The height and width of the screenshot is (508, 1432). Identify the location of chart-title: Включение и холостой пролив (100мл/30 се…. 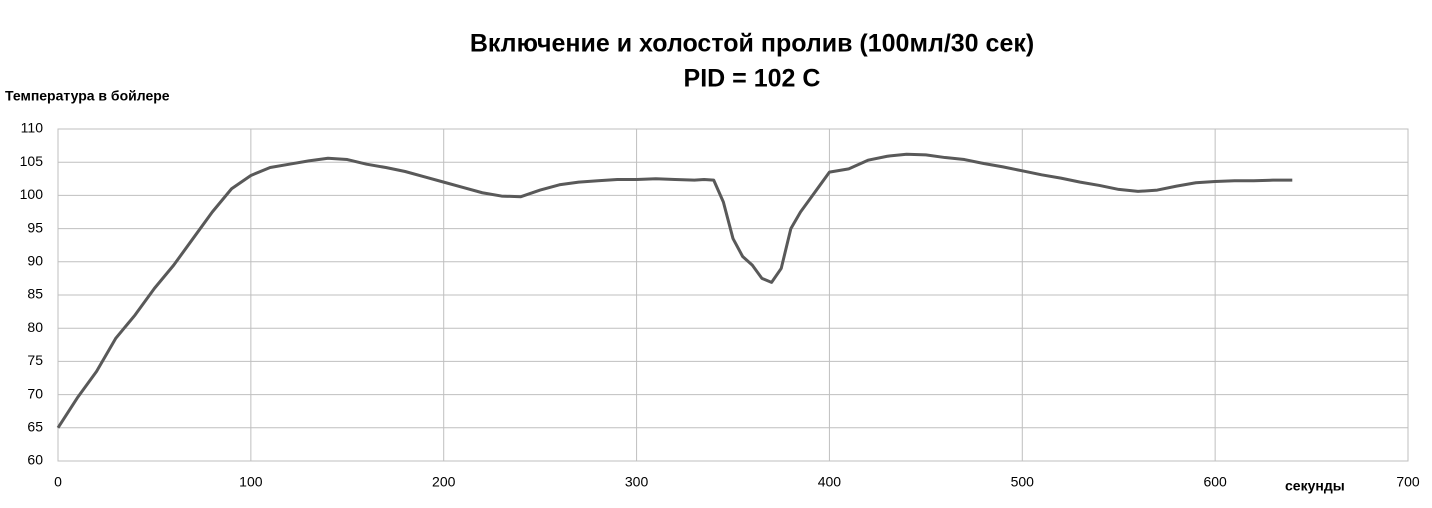
(752, 44).